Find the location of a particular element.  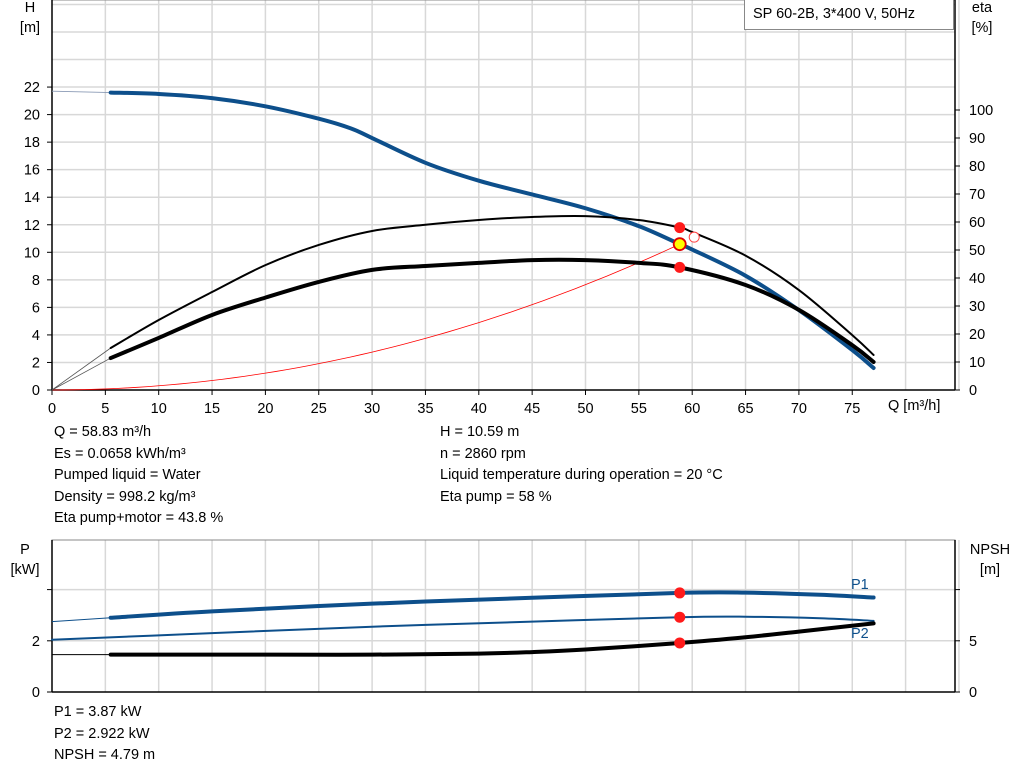

info-line: Density = 998.2 kg/m³ is located at coordinates (125, 496).